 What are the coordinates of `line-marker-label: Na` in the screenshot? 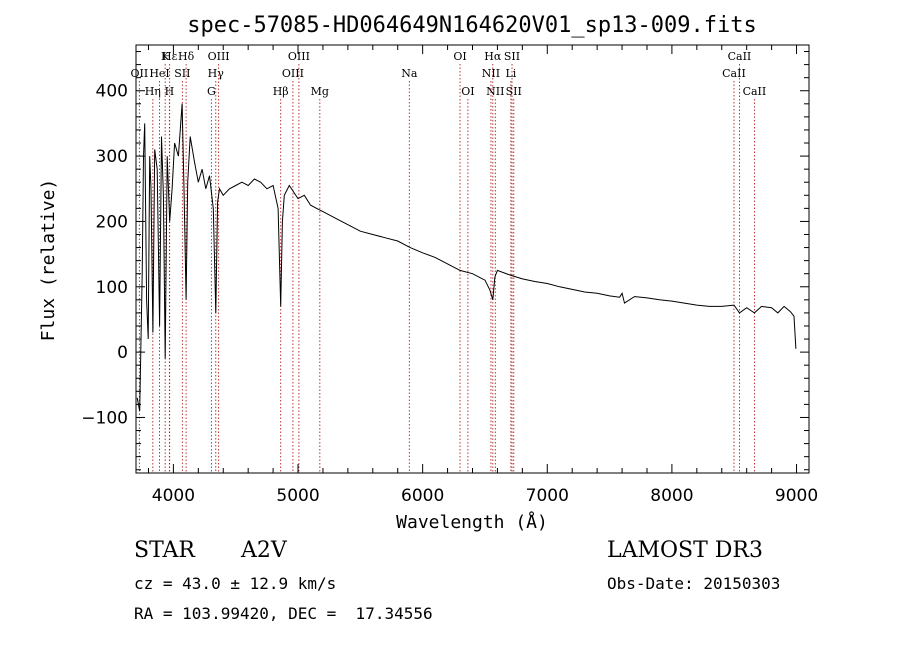 It's located at (409, 73).